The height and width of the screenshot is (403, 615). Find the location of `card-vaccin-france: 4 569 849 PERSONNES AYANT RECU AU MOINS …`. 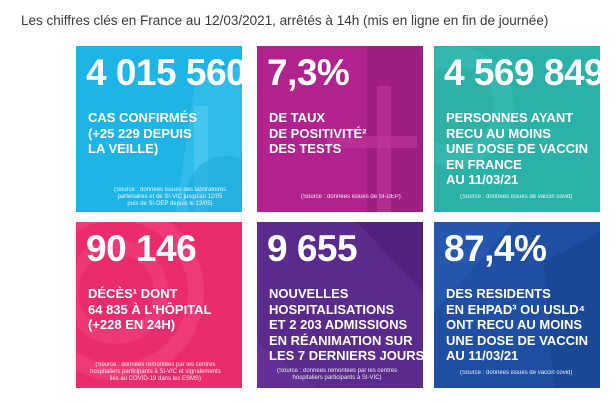

card-vaccin-france: 4 569 849 PERSONNES AYANT RECU AU MOINS … is located at coordinates (517, 129).